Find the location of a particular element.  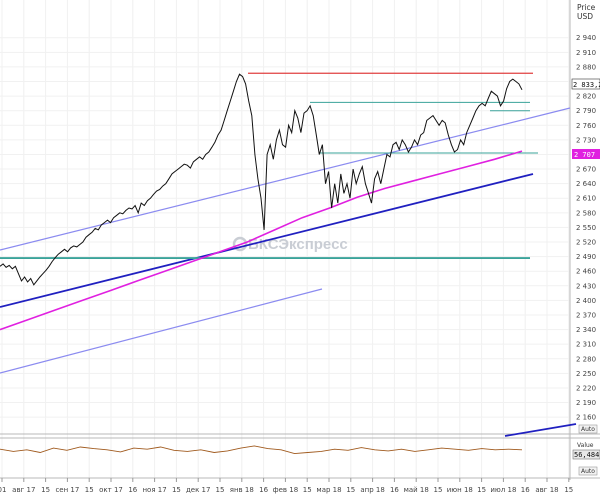

price-tick-label: 2 760 is located at coordinates (586, 126).